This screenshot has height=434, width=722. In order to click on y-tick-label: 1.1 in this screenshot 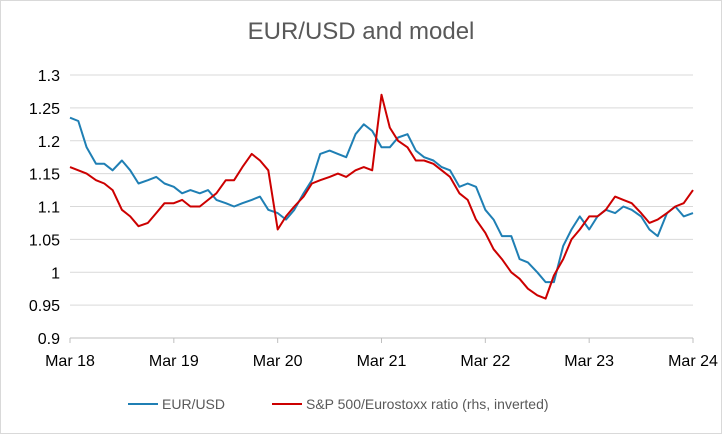, I will do `click(49, 208)`.